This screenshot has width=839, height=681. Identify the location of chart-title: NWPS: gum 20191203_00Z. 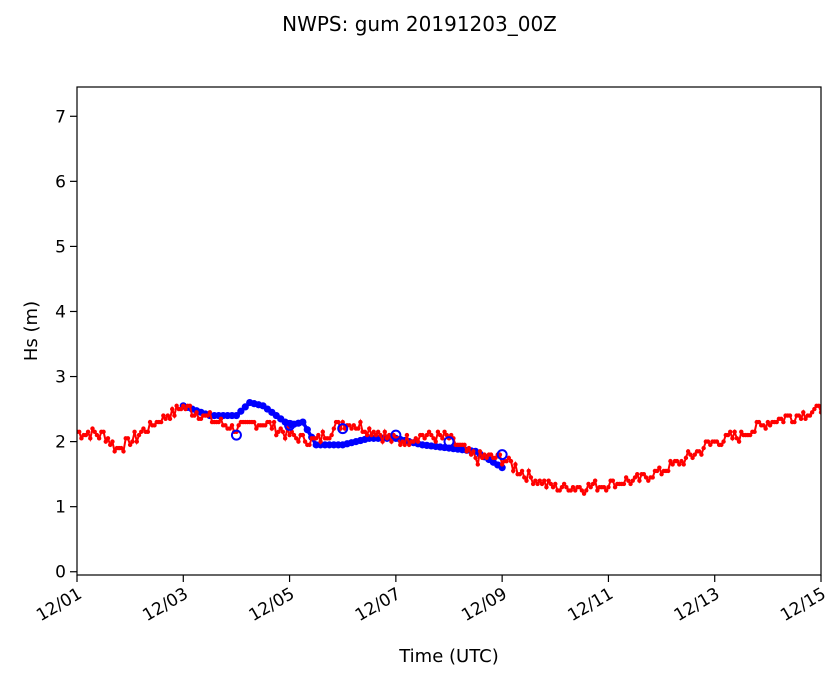
(419, 24).